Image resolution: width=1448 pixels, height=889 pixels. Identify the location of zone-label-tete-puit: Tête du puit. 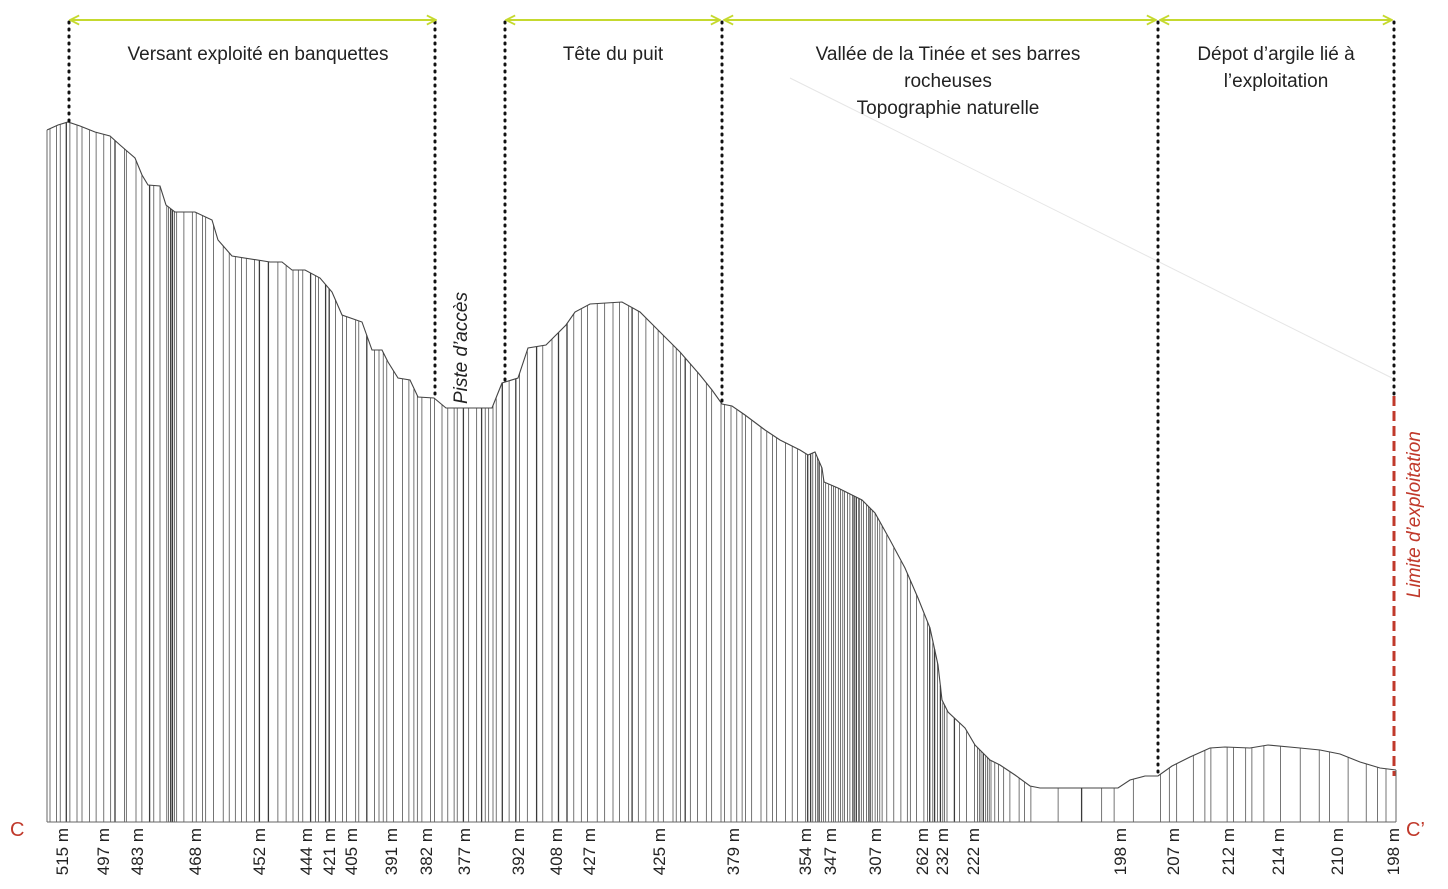
(613, 54).